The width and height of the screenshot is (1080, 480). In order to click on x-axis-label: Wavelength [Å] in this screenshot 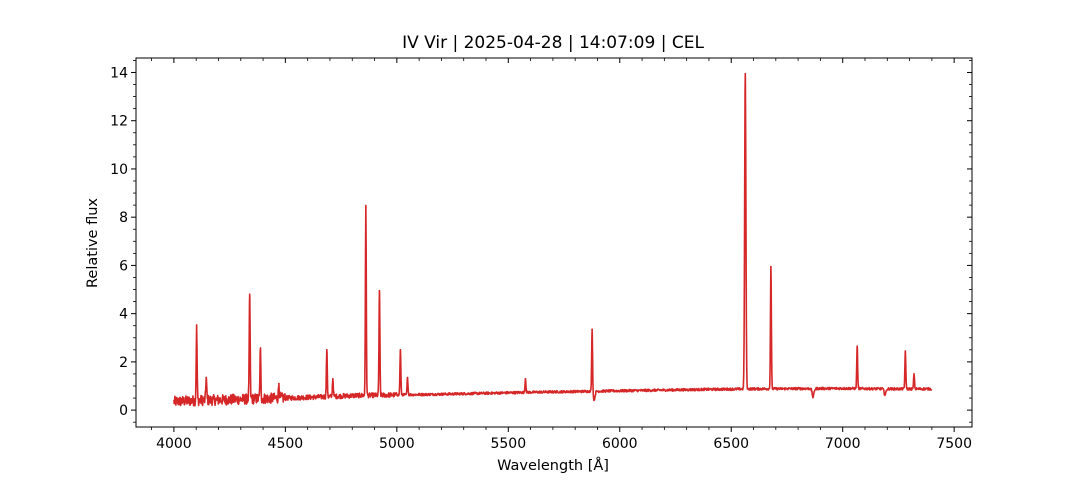, I will do `click(553, 465)`.